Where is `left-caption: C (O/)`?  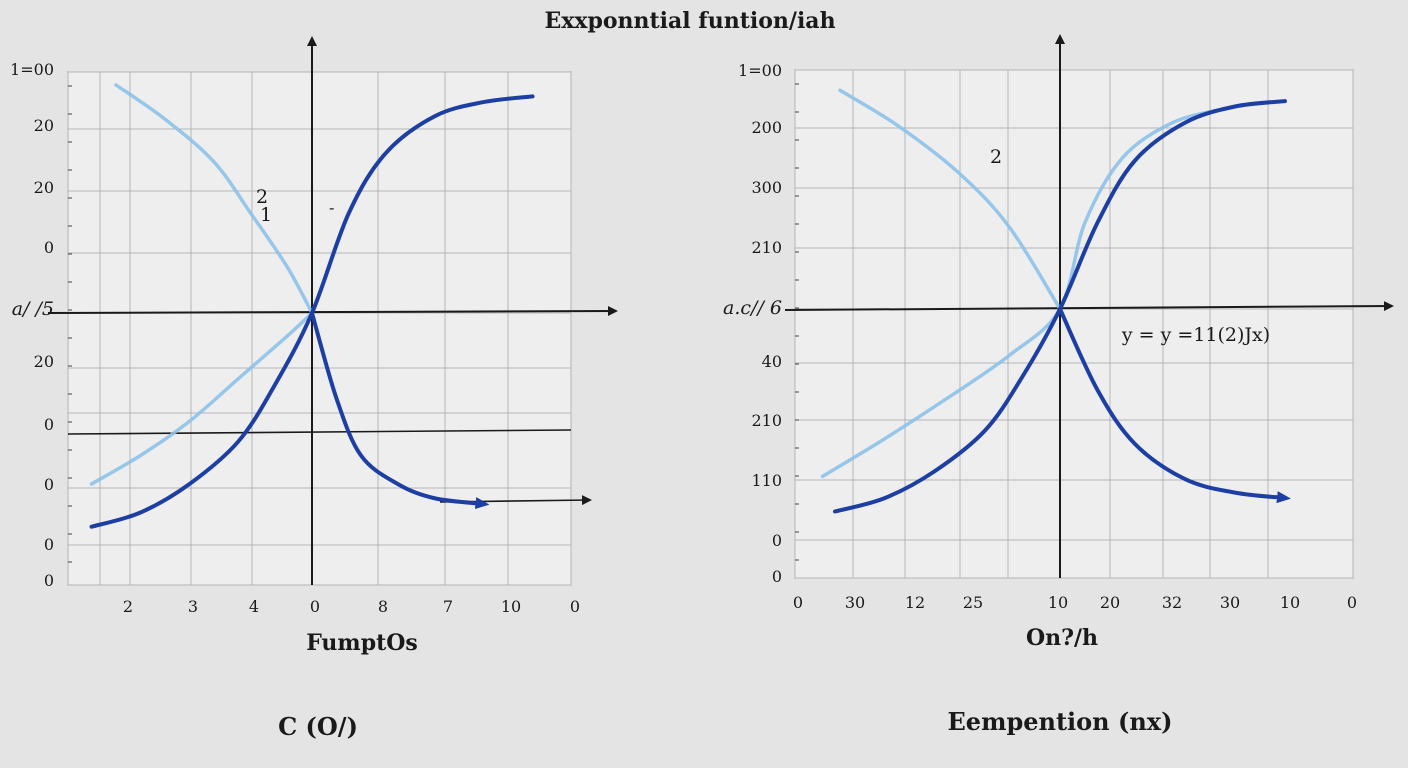 left-caption: C (O/) is located at coordinates (318, 726).